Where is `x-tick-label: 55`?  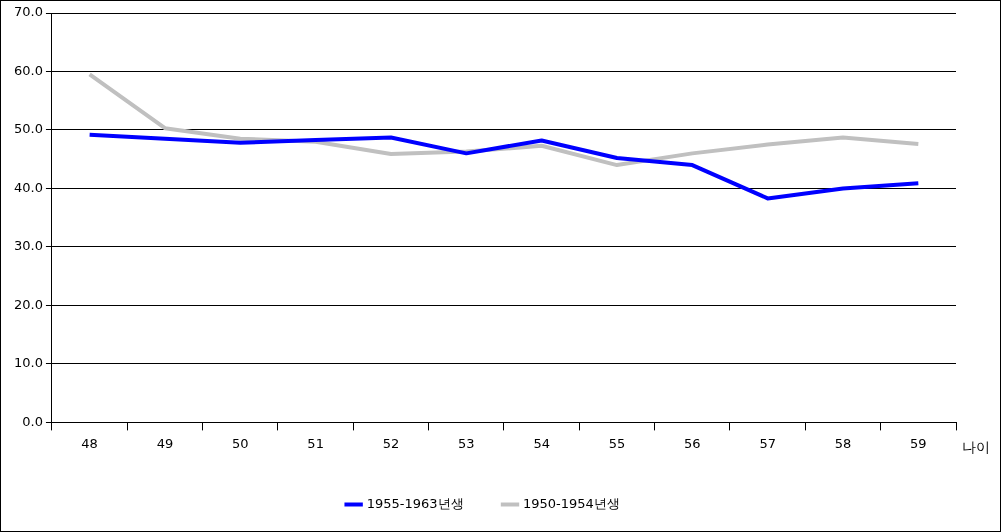 x-tick-label: 55 is located at coordinates (617, 443).